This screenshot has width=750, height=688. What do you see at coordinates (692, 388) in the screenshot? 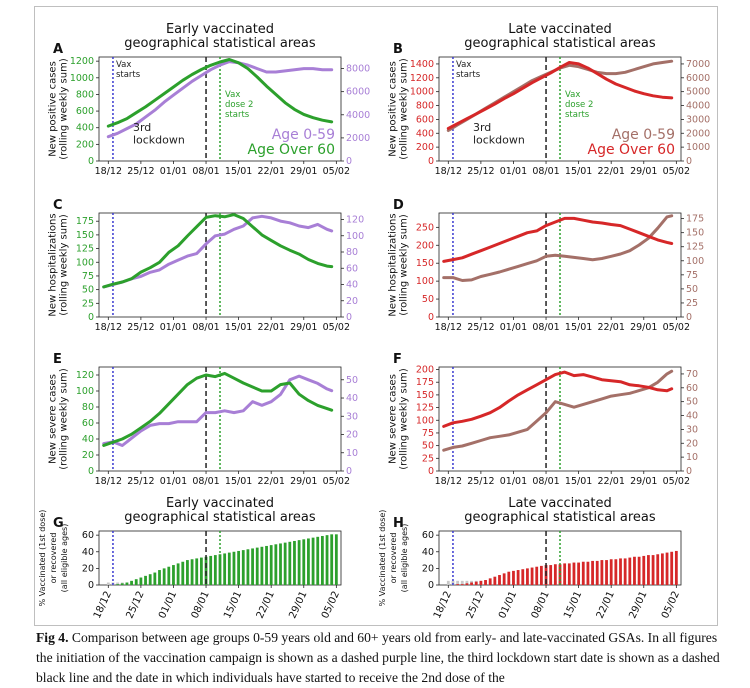
I see `y-tick-label-right: 60` at bounding box center [692, 388].